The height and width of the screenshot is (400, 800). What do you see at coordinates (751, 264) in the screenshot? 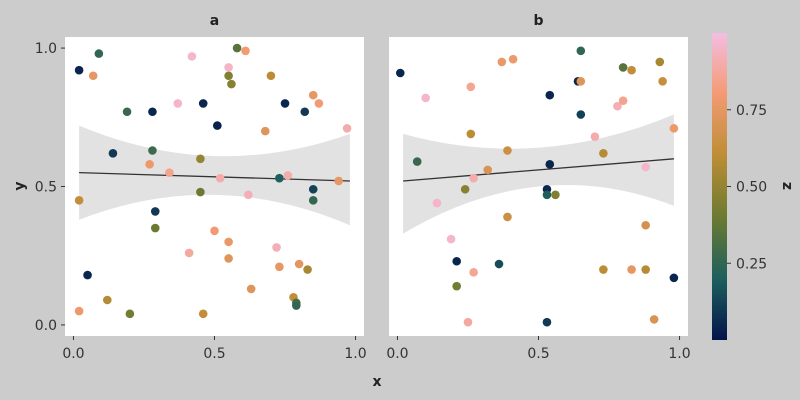
I see `colorbar-tick-label: 0.25` at bounding box center [751, 264].